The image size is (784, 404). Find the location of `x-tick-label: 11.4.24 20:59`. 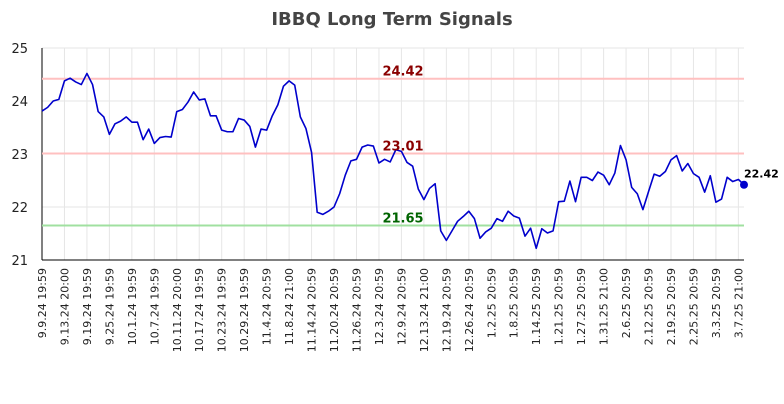

x-tick-label: 11.4.24 20:59 is located at coordinates (267, 306).